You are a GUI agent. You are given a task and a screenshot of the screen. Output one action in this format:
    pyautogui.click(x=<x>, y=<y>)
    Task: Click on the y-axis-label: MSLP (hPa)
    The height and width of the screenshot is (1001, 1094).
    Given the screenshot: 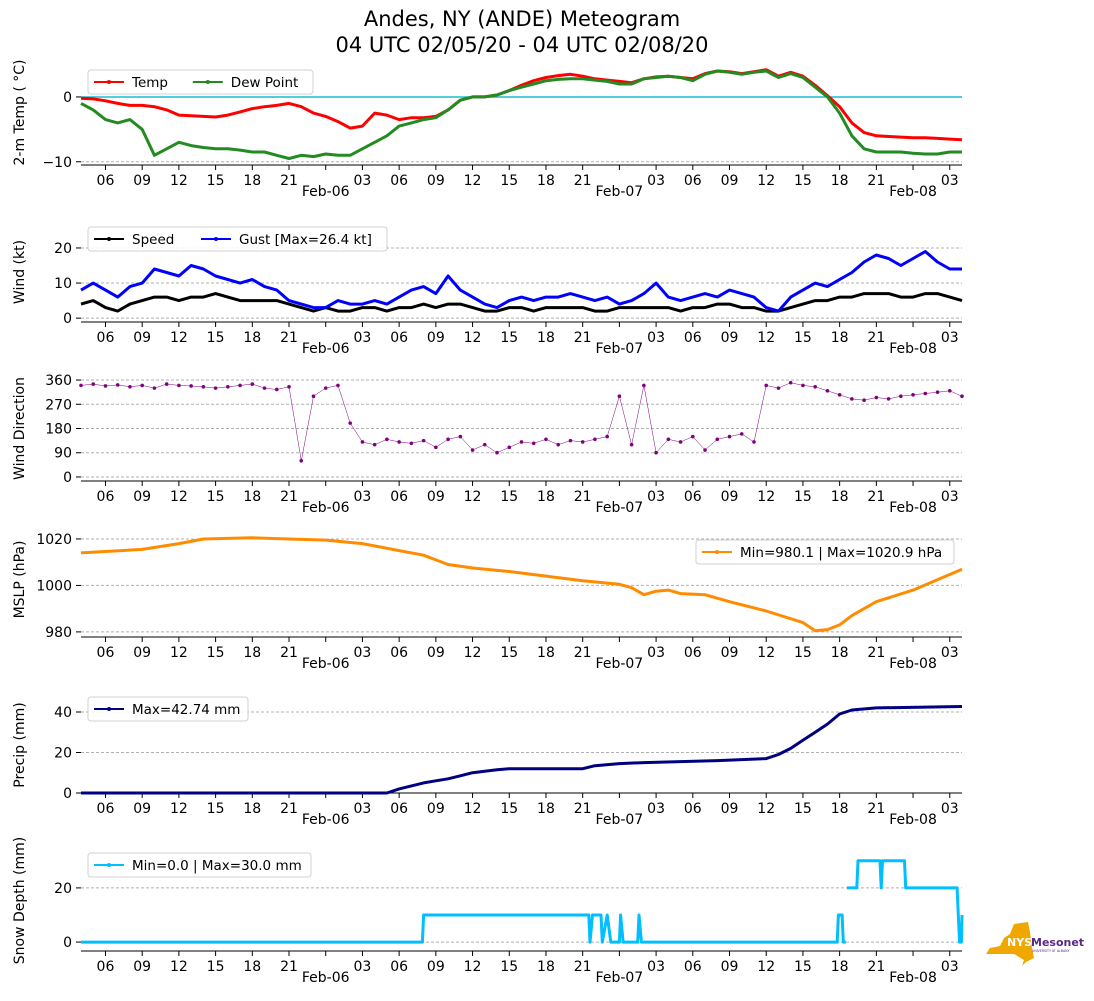 What is the action you would take?
    pyautogui.click(x=20, y=580)
    